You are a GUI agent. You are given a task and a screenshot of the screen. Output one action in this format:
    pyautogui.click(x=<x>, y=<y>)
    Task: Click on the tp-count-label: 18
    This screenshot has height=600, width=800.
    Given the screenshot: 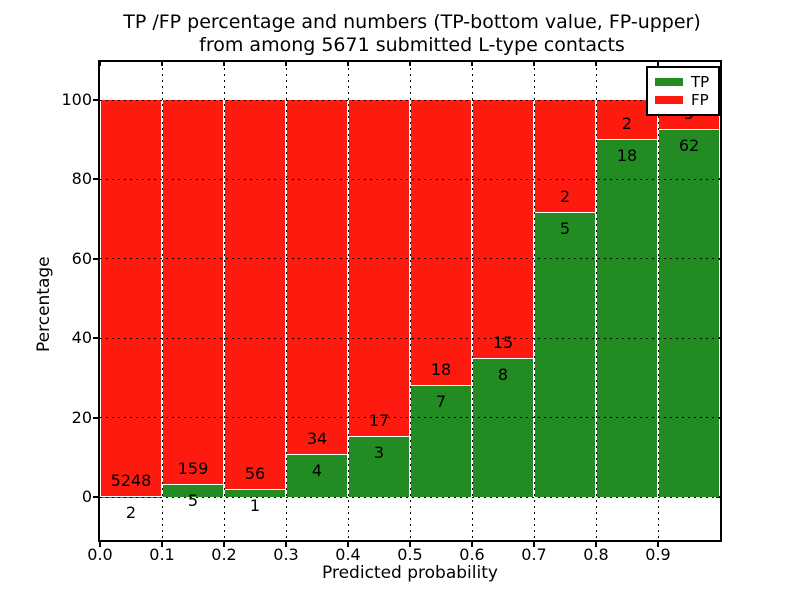 What is the action you would take?
    pyautogui.click(x=627, y=155)
    